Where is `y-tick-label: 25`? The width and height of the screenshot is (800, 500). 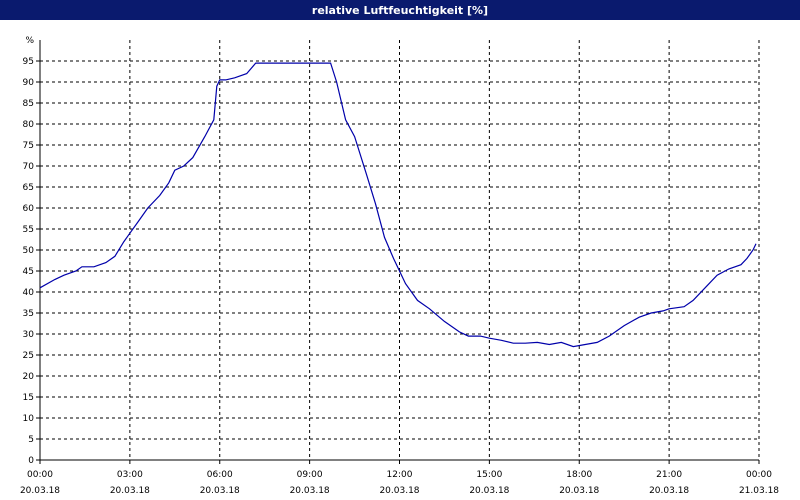 y-tick-label: 25 is located at coordinates (28, 356).